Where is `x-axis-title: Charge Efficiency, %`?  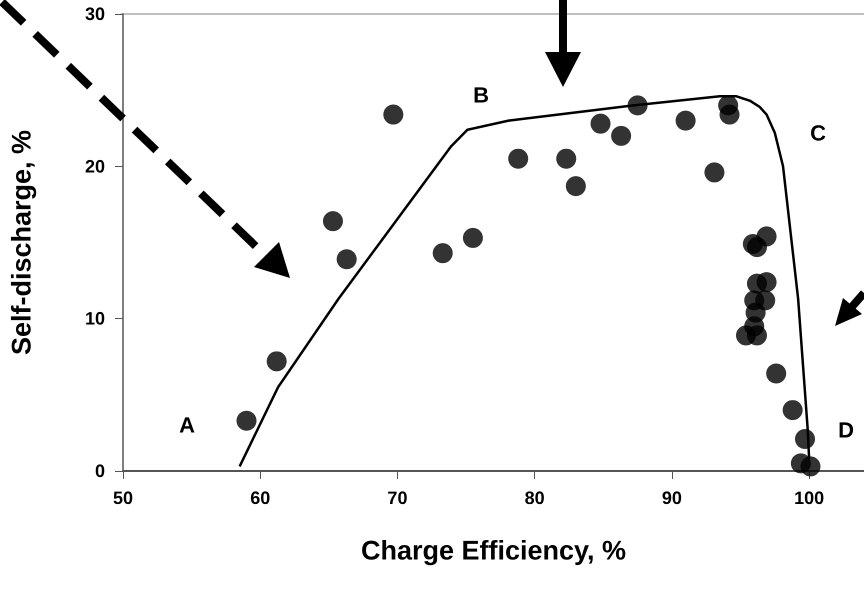
x-axis-title: Charge Efficiency, % is located at coordinates (493, 551).